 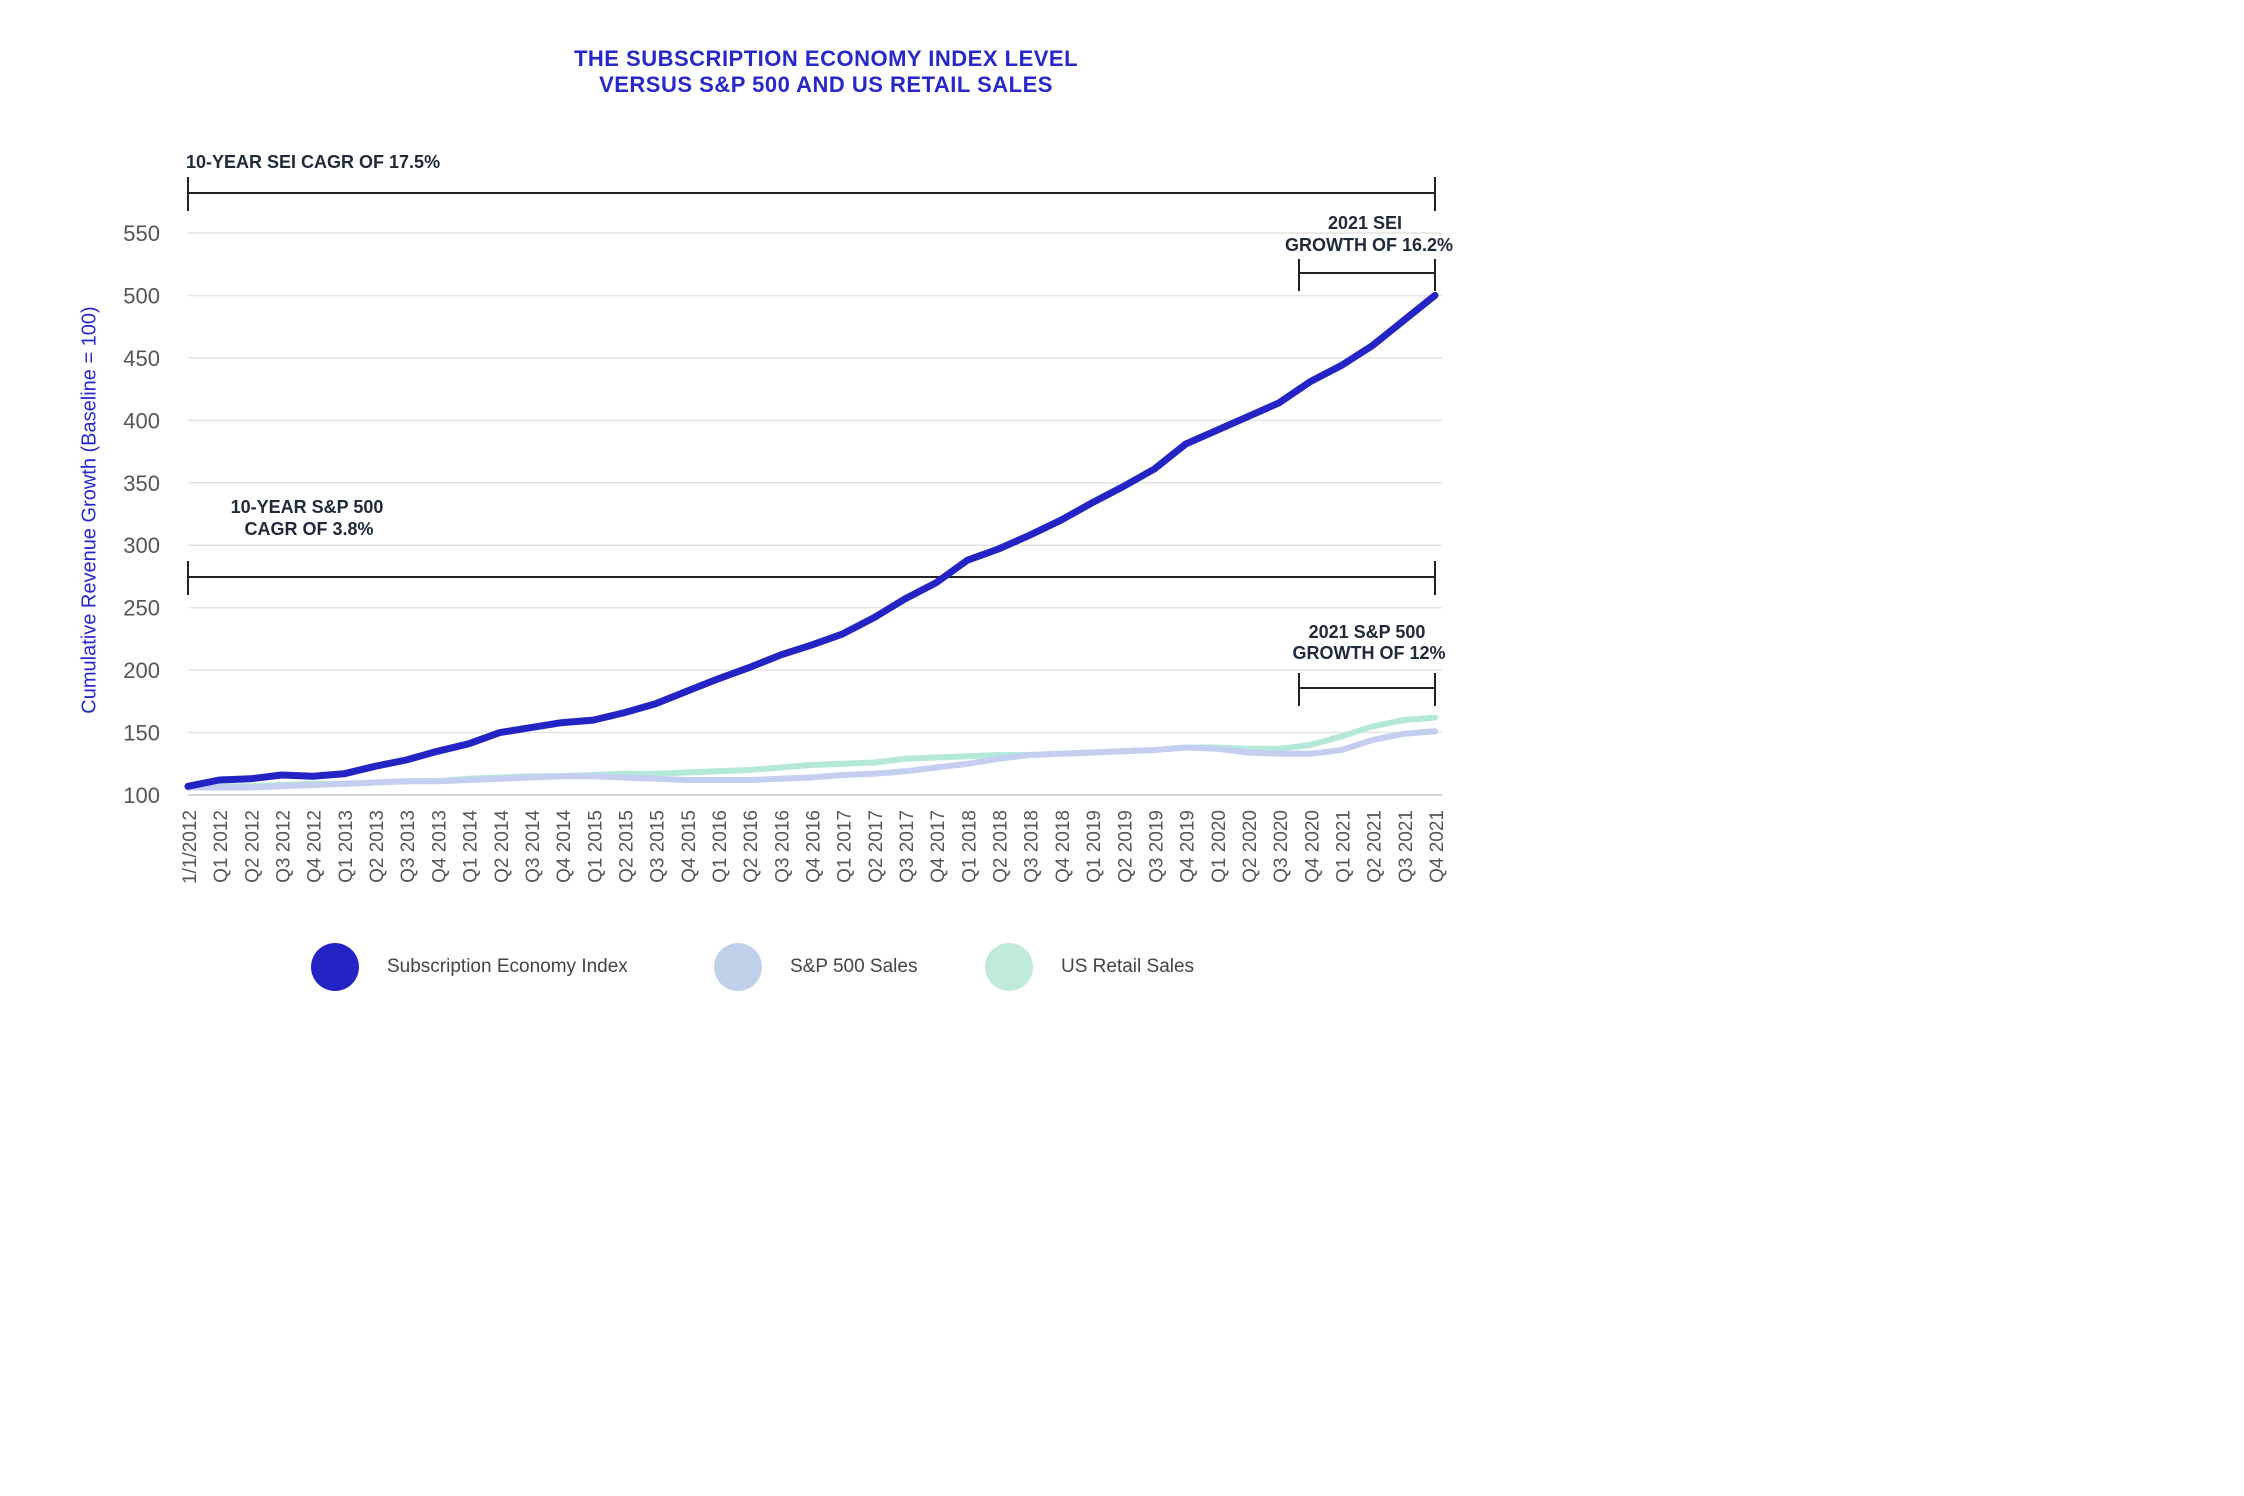 I want to click on legend-label-sp500: S&P 500 Sales, so click(x=854, y=966).